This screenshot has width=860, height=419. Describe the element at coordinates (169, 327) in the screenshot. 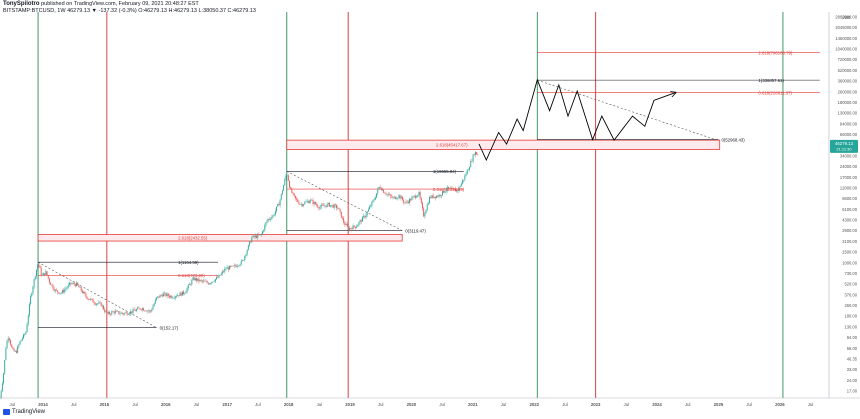

I see `fib-label-2: 0(152.17)` at that location.